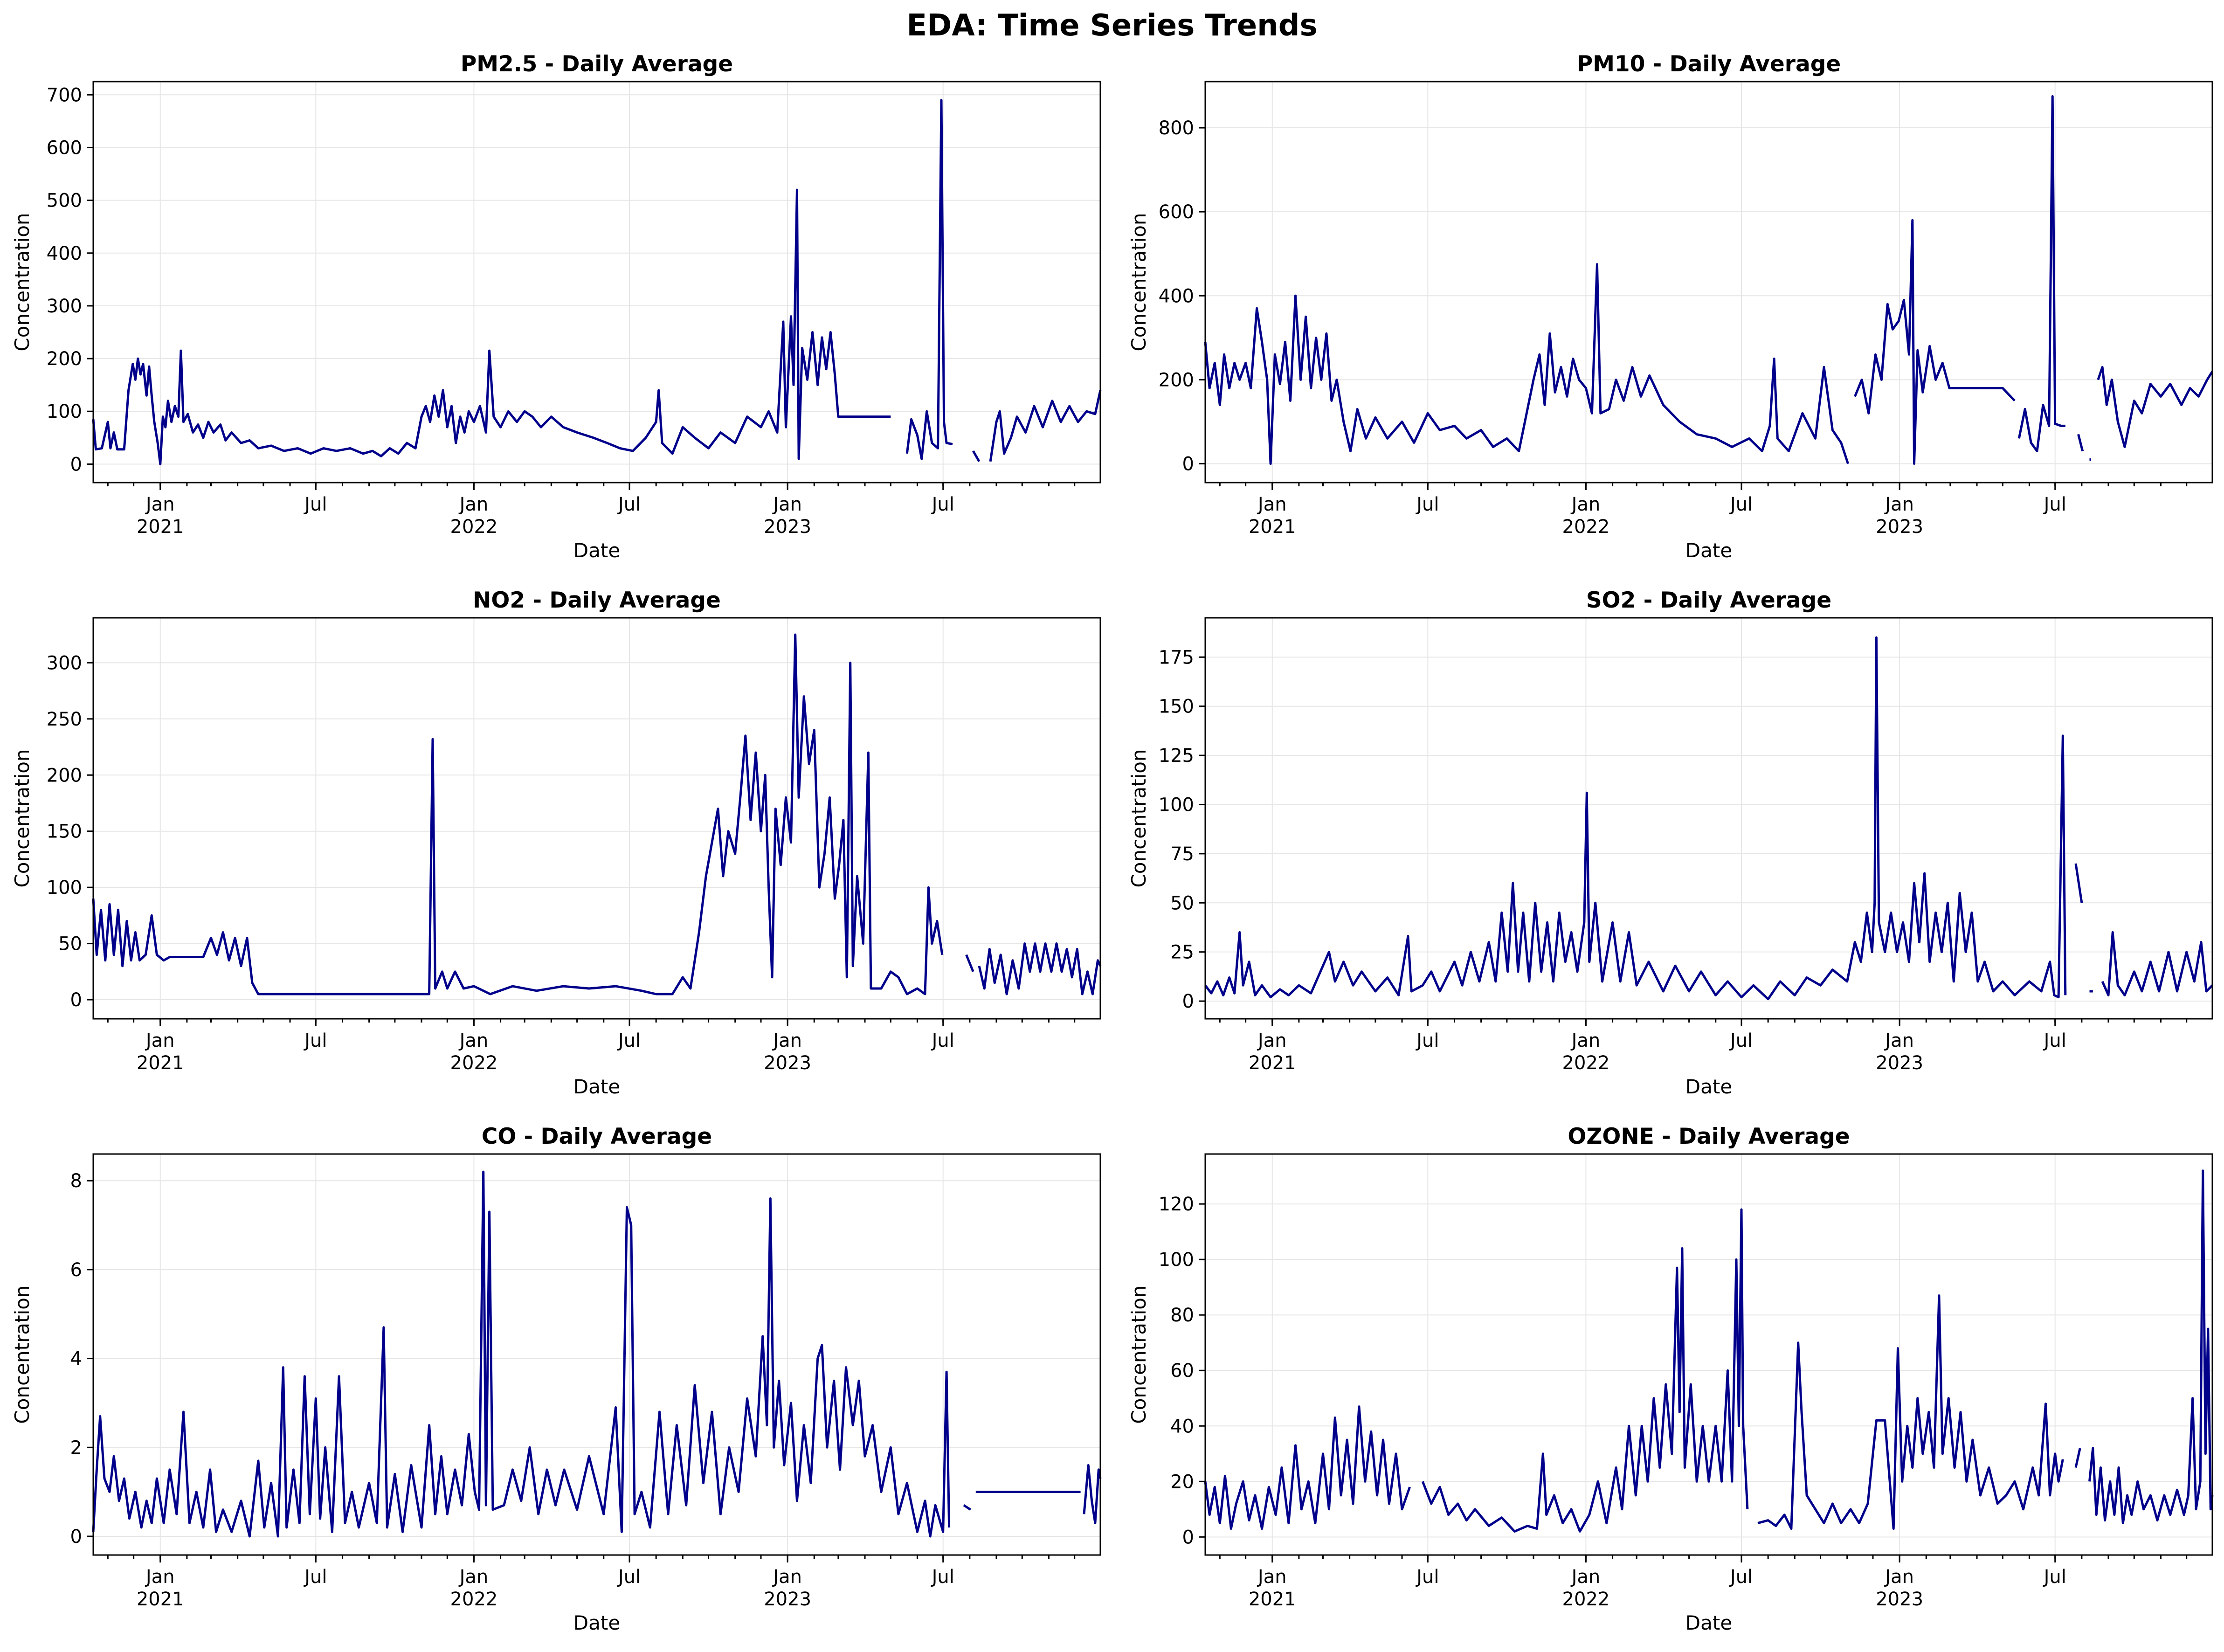 The image size is (2224, 1652). What do you see at coordinates (1182, 1371) in the screenshot?
I see `y-tick-label: 60` at bounding box center [1182, 1371].